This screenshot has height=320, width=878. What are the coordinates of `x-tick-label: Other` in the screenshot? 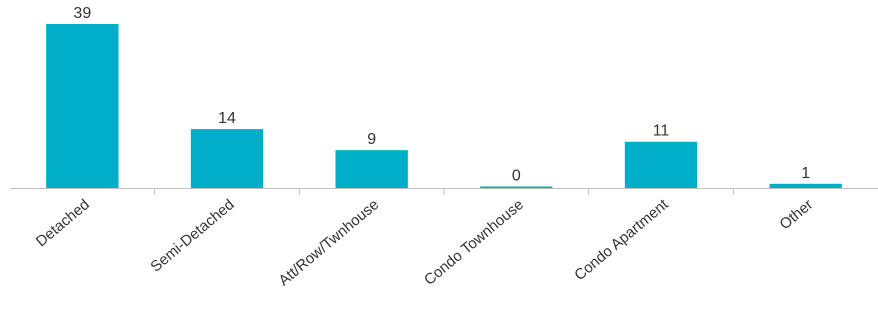 It's located at (797, 214).